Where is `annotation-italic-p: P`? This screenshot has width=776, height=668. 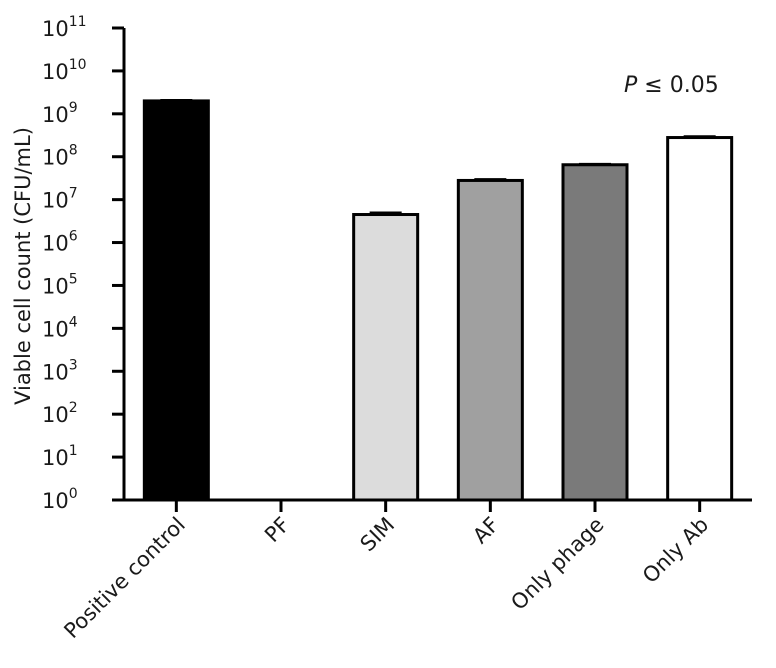 annotation-italic-p: P is located at coordinates (631, 85).